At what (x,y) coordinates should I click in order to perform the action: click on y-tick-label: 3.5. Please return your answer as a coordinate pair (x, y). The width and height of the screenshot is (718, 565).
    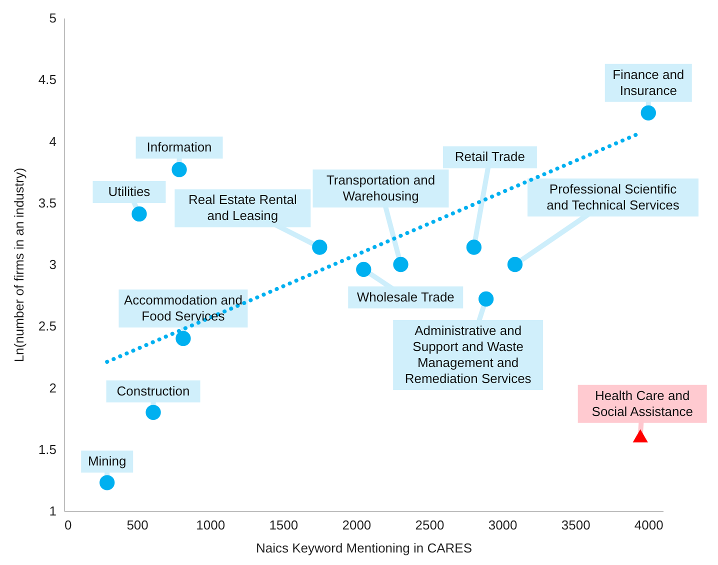
    Looking at the image, I should click on (47, 202).